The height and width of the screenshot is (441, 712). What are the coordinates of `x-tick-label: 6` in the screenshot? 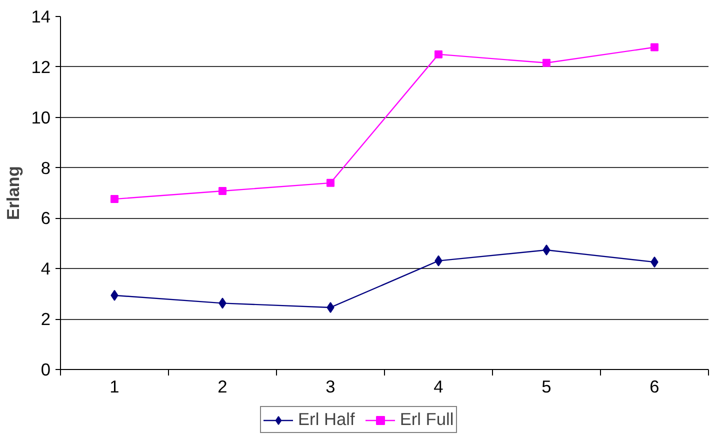 It's located at (655, 386).